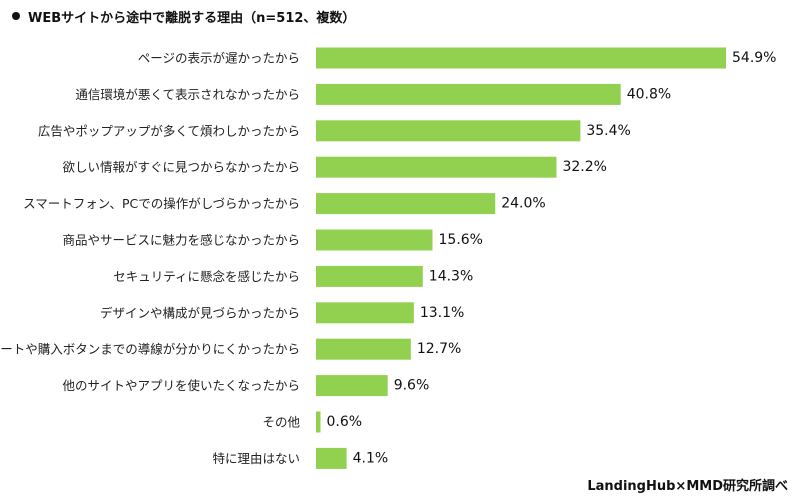  Describe the element at coordinates (256, 458) in the screenshot. I see `category-label: 特に理由はない` at that location.